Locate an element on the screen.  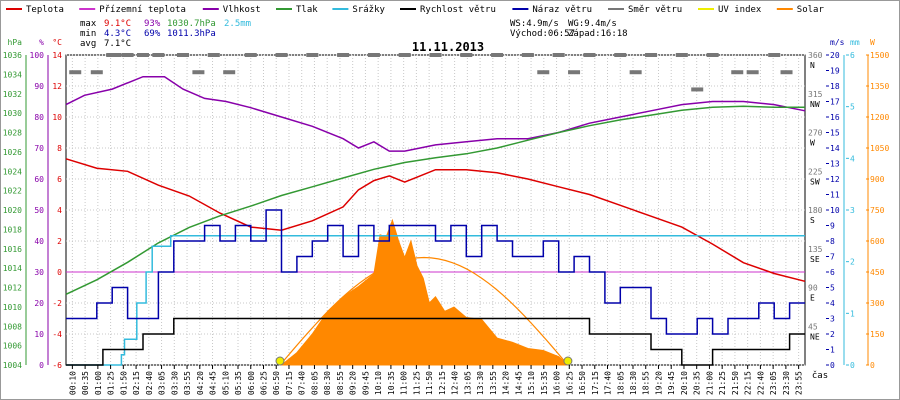
hpa-axis-tick-label: 1020 is located at coordinates (12, 210).